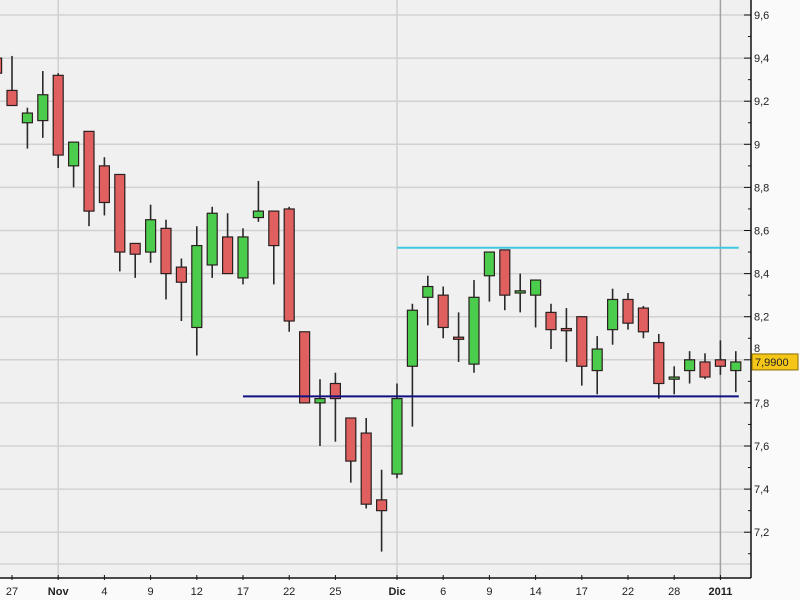  I want to click on x-tick-label: 12, so click(197, 592).